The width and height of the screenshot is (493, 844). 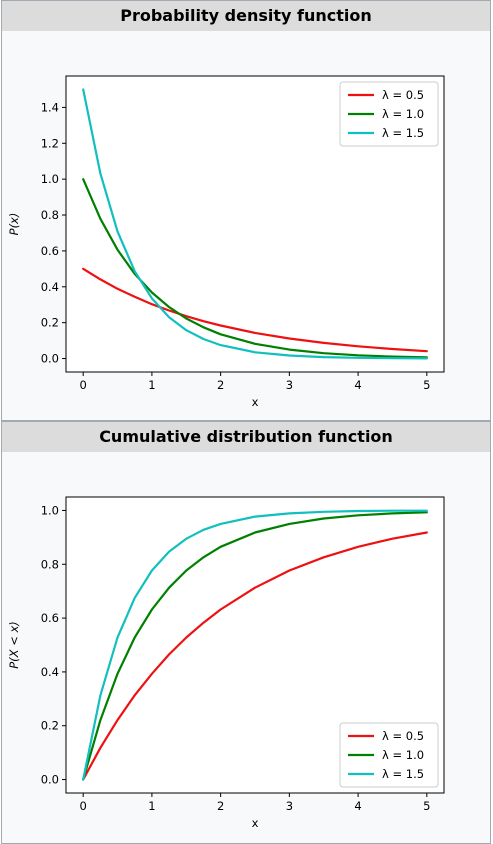 What do you see at coordinates (14, 224) in the screenshot?
I see `y-axis-label: P(x)` at bounding box center [14, 224].